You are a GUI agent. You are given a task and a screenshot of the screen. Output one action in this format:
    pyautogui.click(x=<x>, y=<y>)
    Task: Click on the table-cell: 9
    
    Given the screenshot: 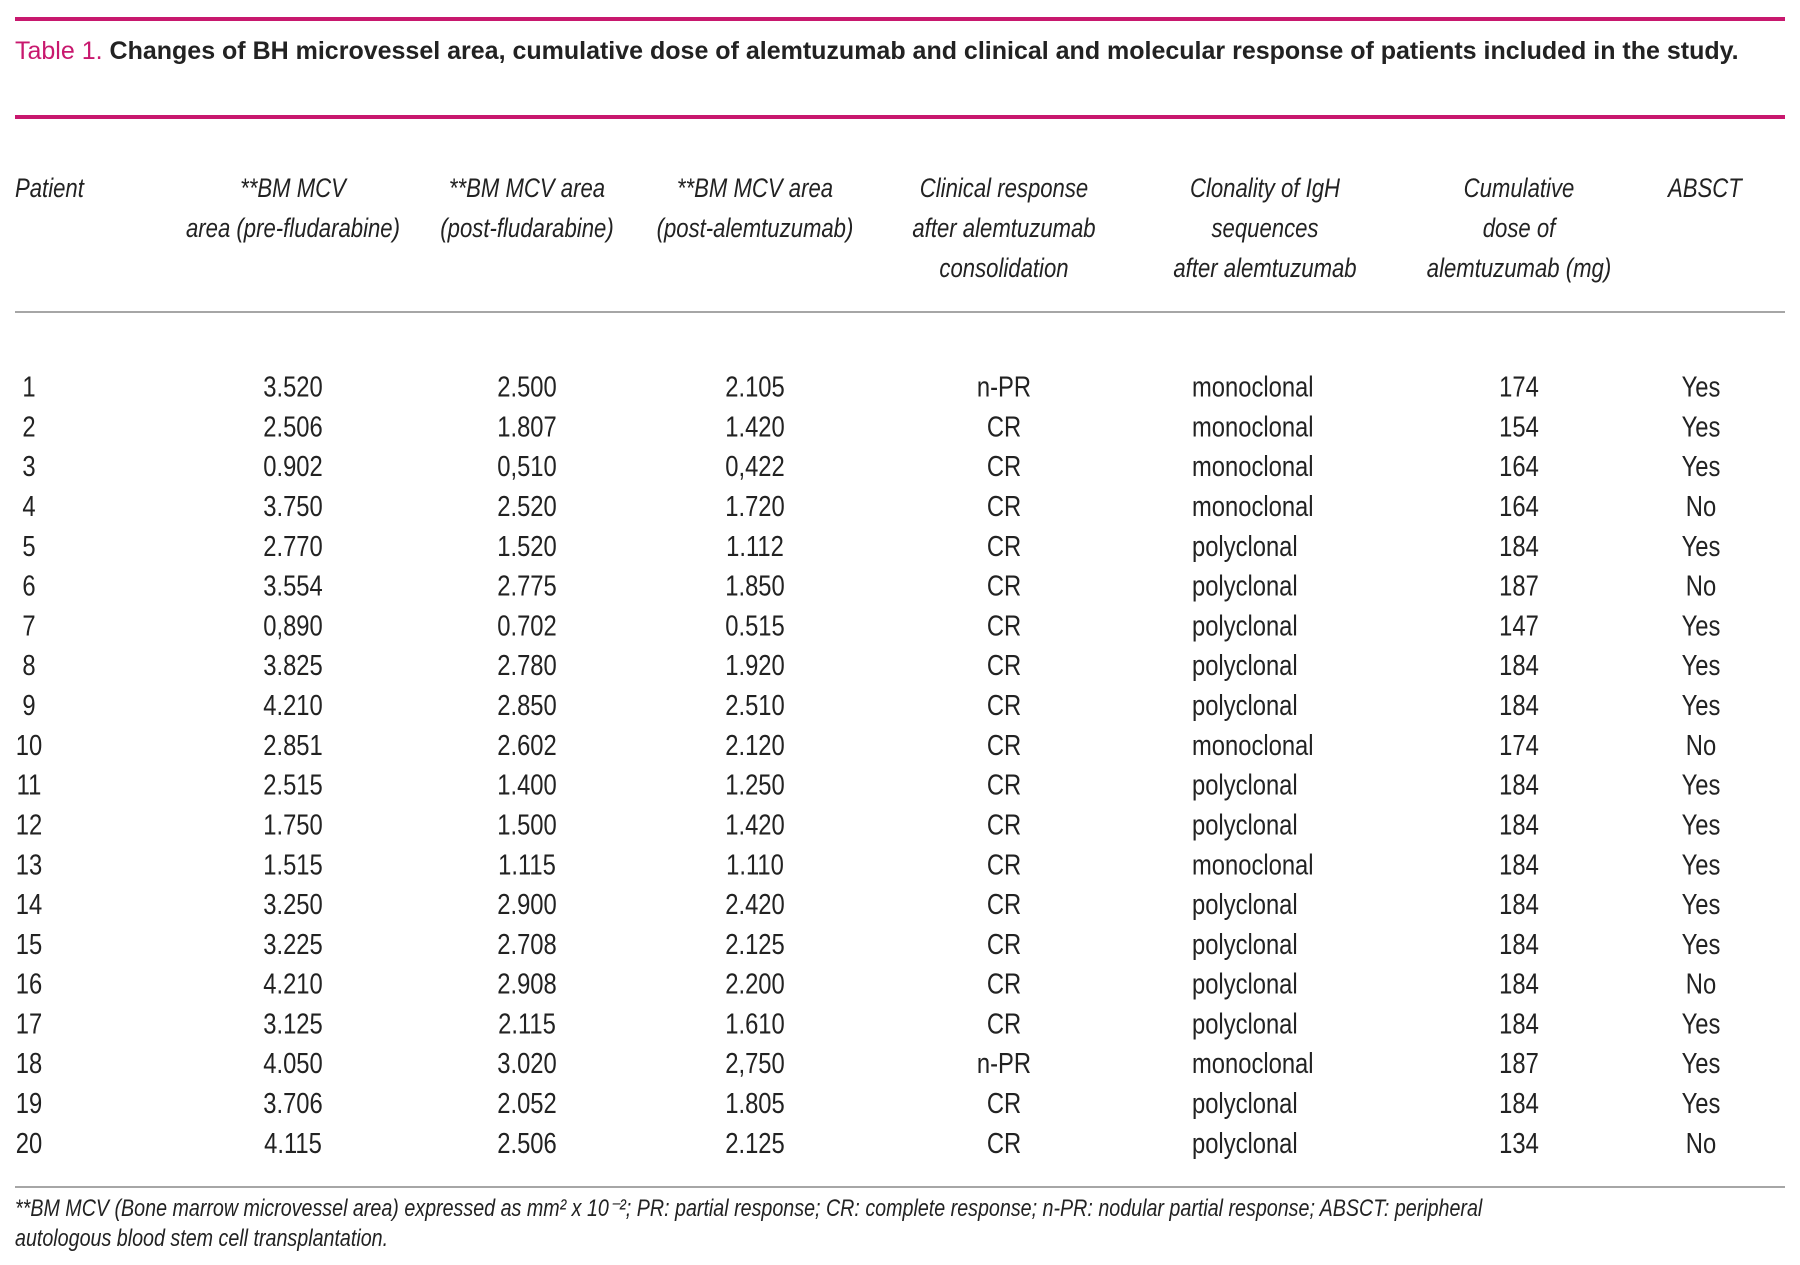 What is the action you would take?
    pyautogui.click(x=28, y=705)
    